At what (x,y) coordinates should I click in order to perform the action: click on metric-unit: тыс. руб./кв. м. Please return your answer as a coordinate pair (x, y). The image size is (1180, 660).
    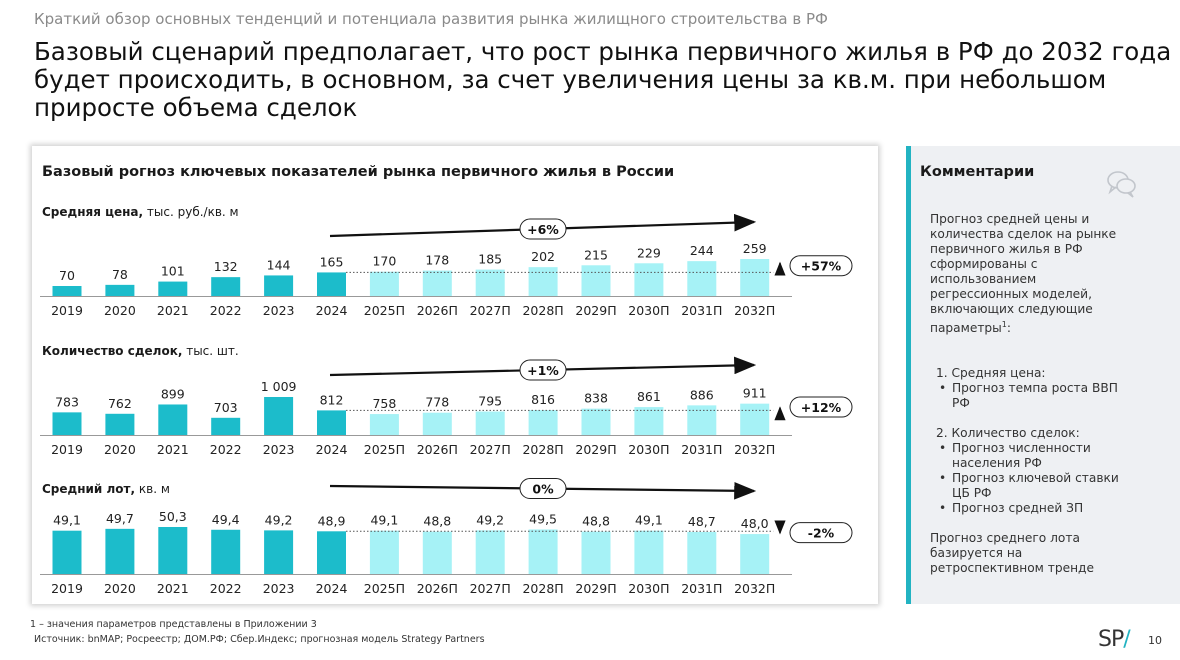
    Looking at the image, I should click on (192, 212).